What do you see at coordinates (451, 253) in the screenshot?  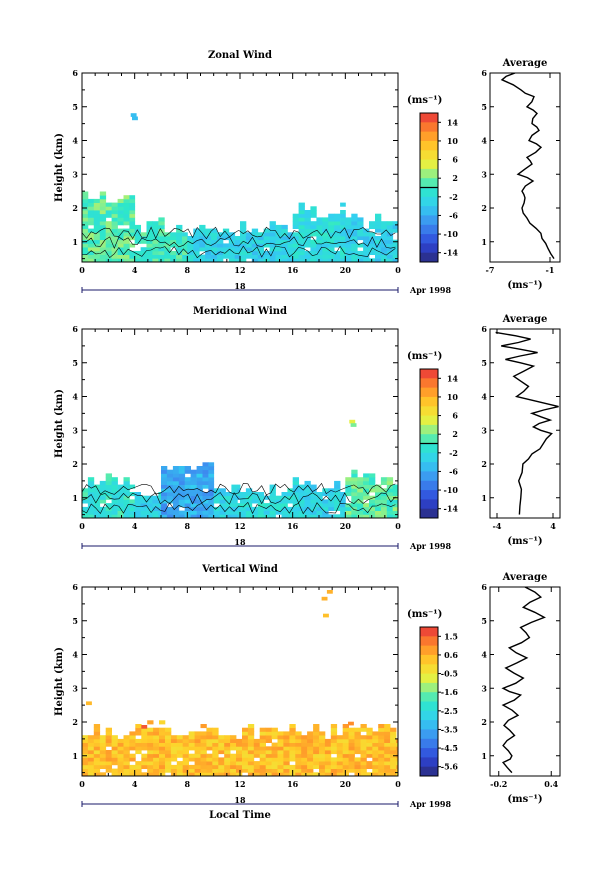 I see `colorbar-tick-label: -14` at bounding box center [451, 253].